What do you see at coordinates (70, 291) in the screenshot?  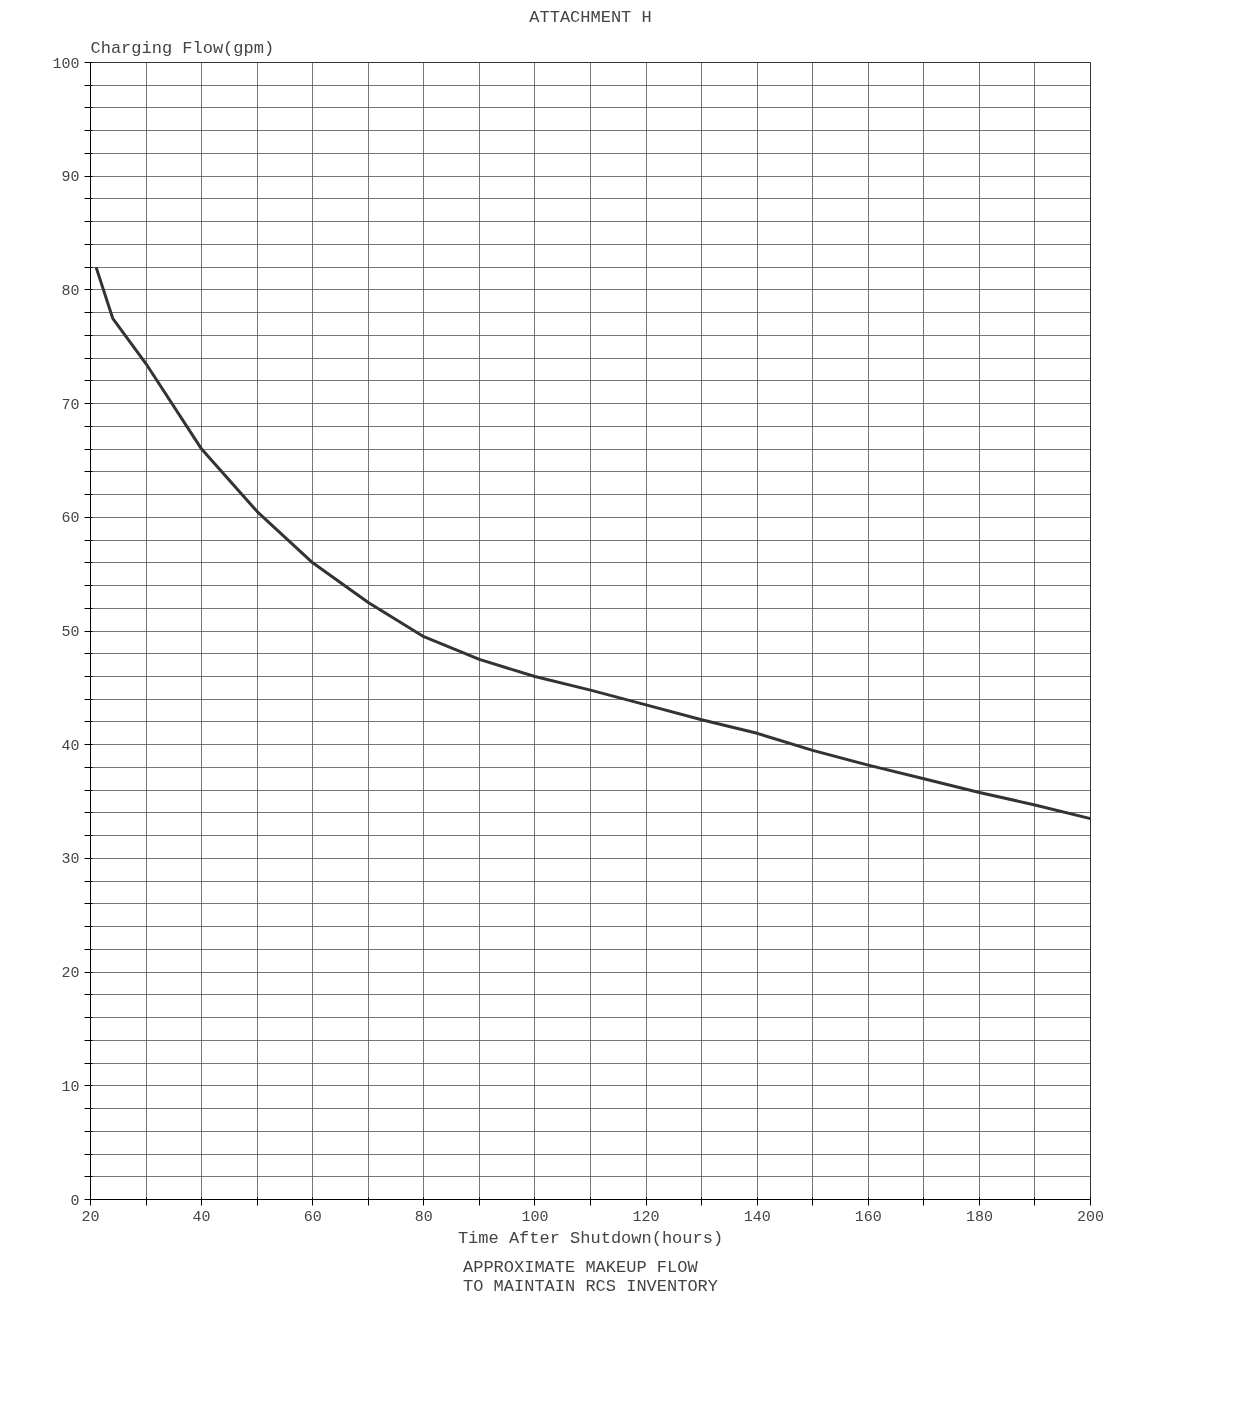 I see `y-tick-label: 80` at bounding box center [70, 291].